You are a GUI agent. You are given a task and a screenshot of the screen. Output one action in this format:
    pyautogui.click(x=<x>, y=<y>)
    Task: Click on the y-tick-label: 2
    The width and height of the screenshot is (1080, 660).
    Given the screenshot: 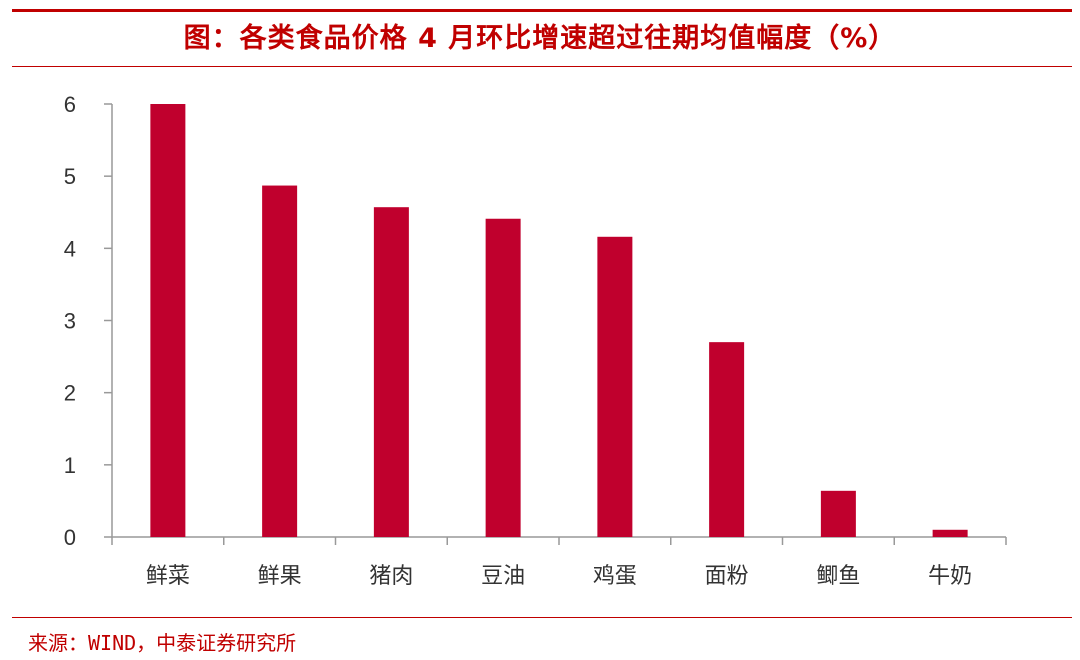 What is the action you would take?
    pyautogui.click(x=70, y=393)
    